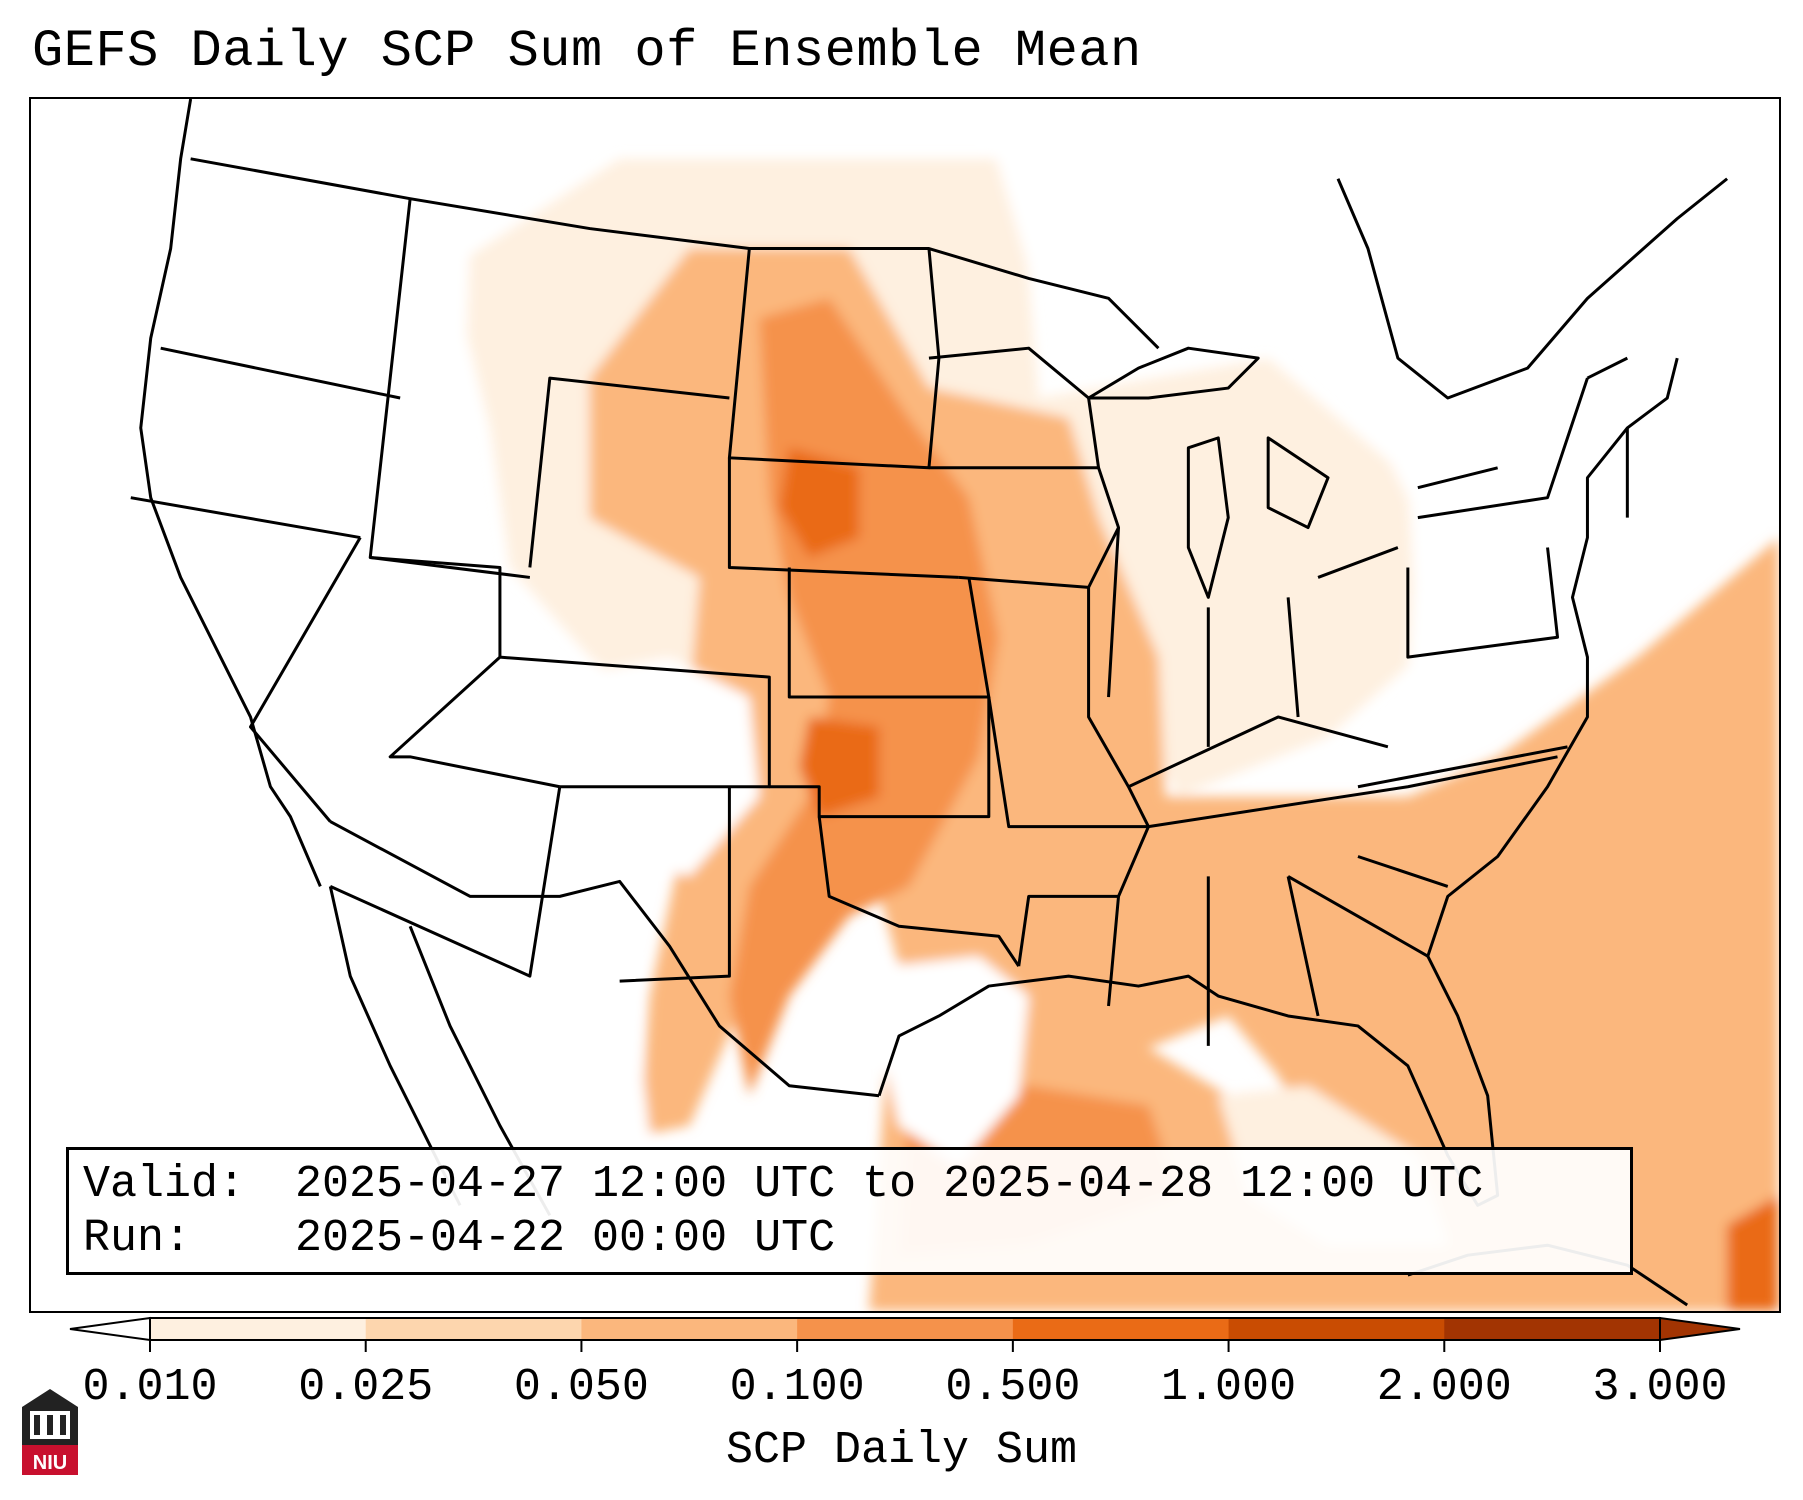  What do you see at coordinates (1068, 708) in the screenshot?
I see `state-line-mo-ar` at bounding box center [1068, 708].